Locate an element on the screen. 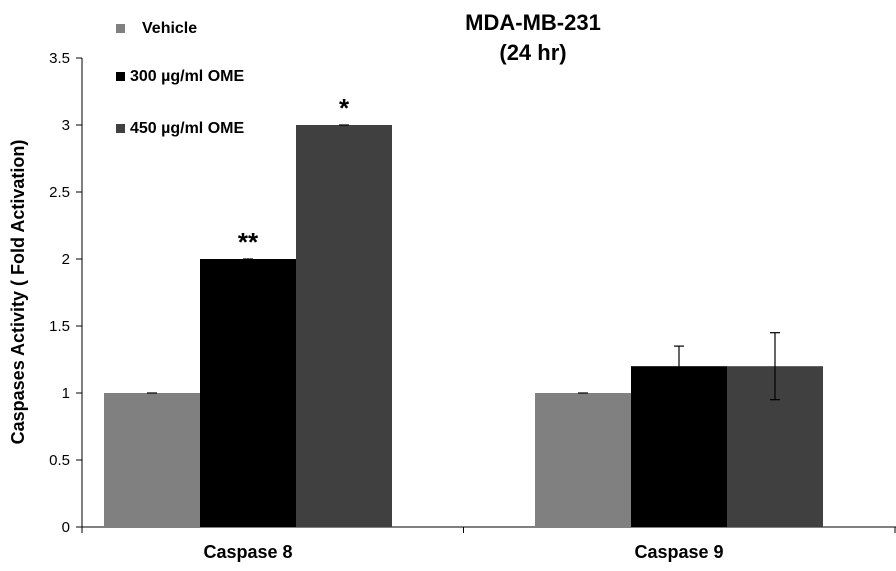 This screenshot has height=571, width=896. y-tick-label: 0.5 is located at coordinates (59, 460).